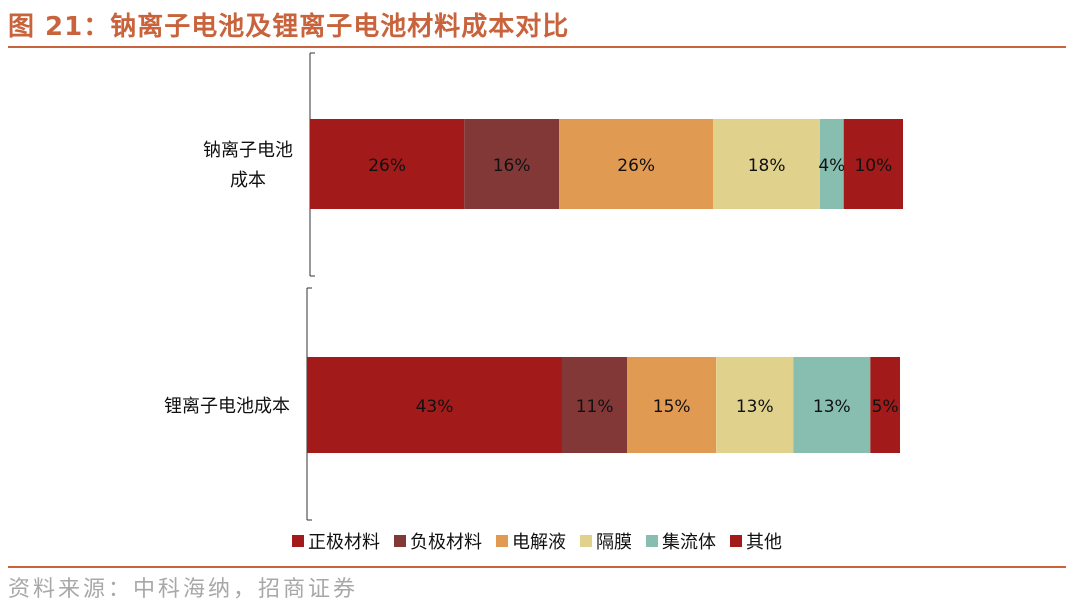 The width and height of the screenshot is (1073, 614). What do you see at coordinates (183, 589) in the screenshot?
I see `source-note: 资料来源：中科海纳，招商证券` at bounding box center [183, 589].